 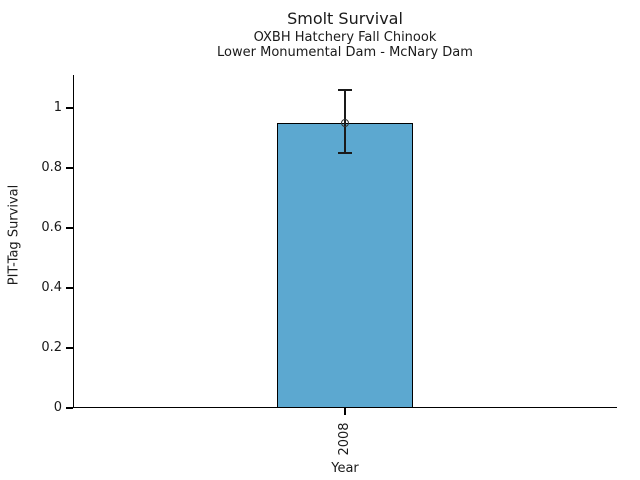 What do you see at coordinates (345, 153) in the screenshot?
I see `error-bar-cap-bottom` at bounding box center [345, 153].